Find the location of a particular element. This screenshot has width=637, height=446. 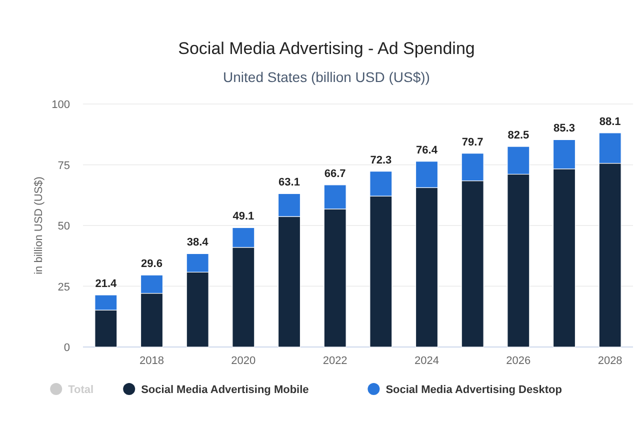

total-label: 49.1 is located at coordinates (243, 216).